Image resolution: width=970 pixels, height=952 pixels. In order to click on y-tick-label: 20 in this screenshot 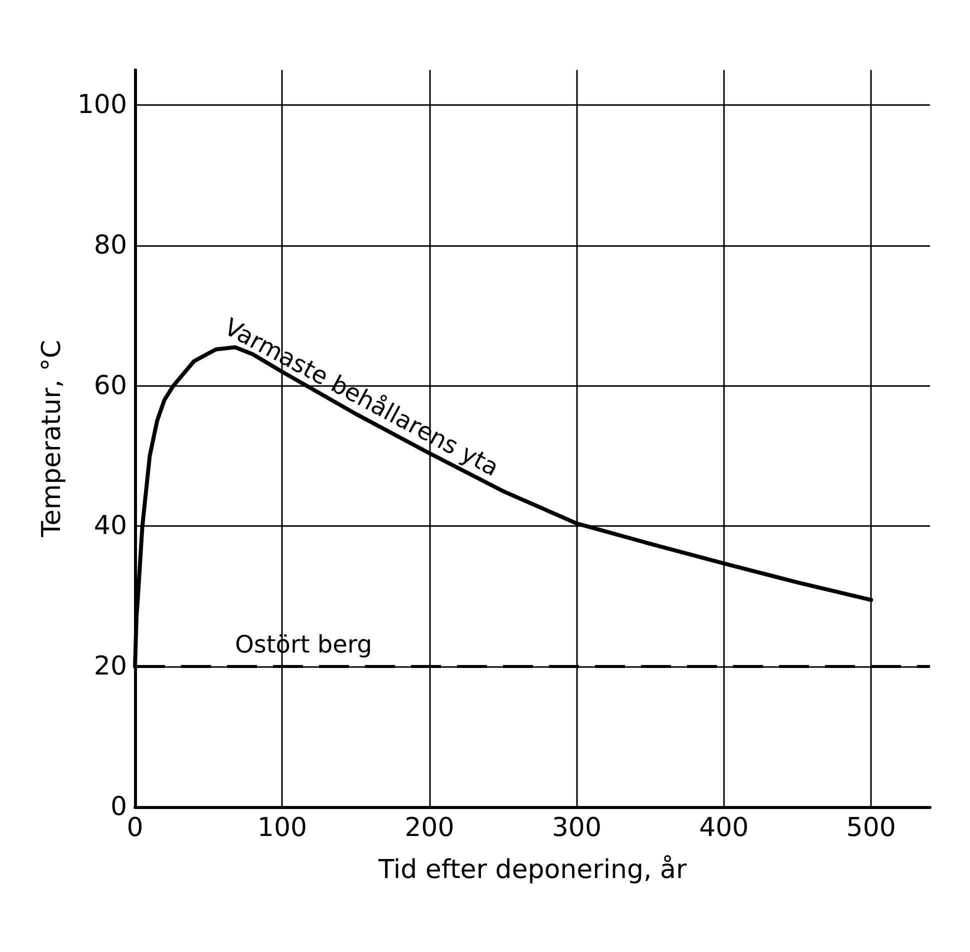, I will do `click(110, 667)`.